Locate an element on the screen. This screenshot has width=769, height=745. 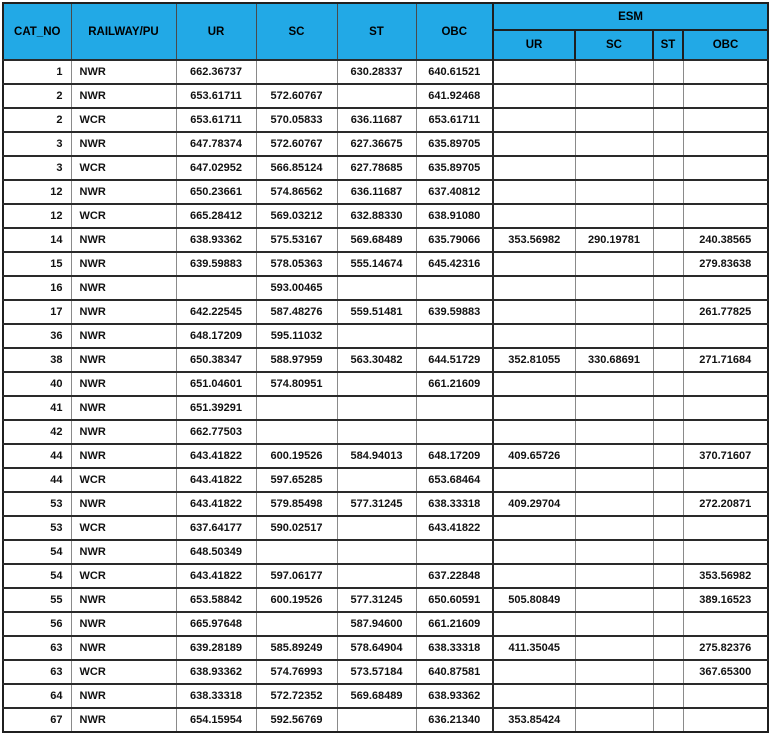
cell-cat-no: 38 is located at coordinates (37, 359).